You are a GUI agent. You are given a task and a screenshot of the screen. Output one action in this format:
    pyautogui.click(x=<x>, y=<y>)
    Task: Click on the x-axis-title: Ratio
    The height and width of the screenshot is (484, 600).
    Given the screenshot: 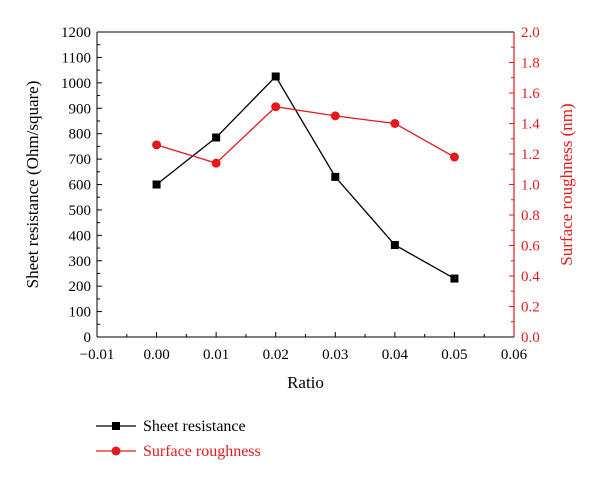 What is the action you would take?
    pyautogui.click(x=305, y=382)
    